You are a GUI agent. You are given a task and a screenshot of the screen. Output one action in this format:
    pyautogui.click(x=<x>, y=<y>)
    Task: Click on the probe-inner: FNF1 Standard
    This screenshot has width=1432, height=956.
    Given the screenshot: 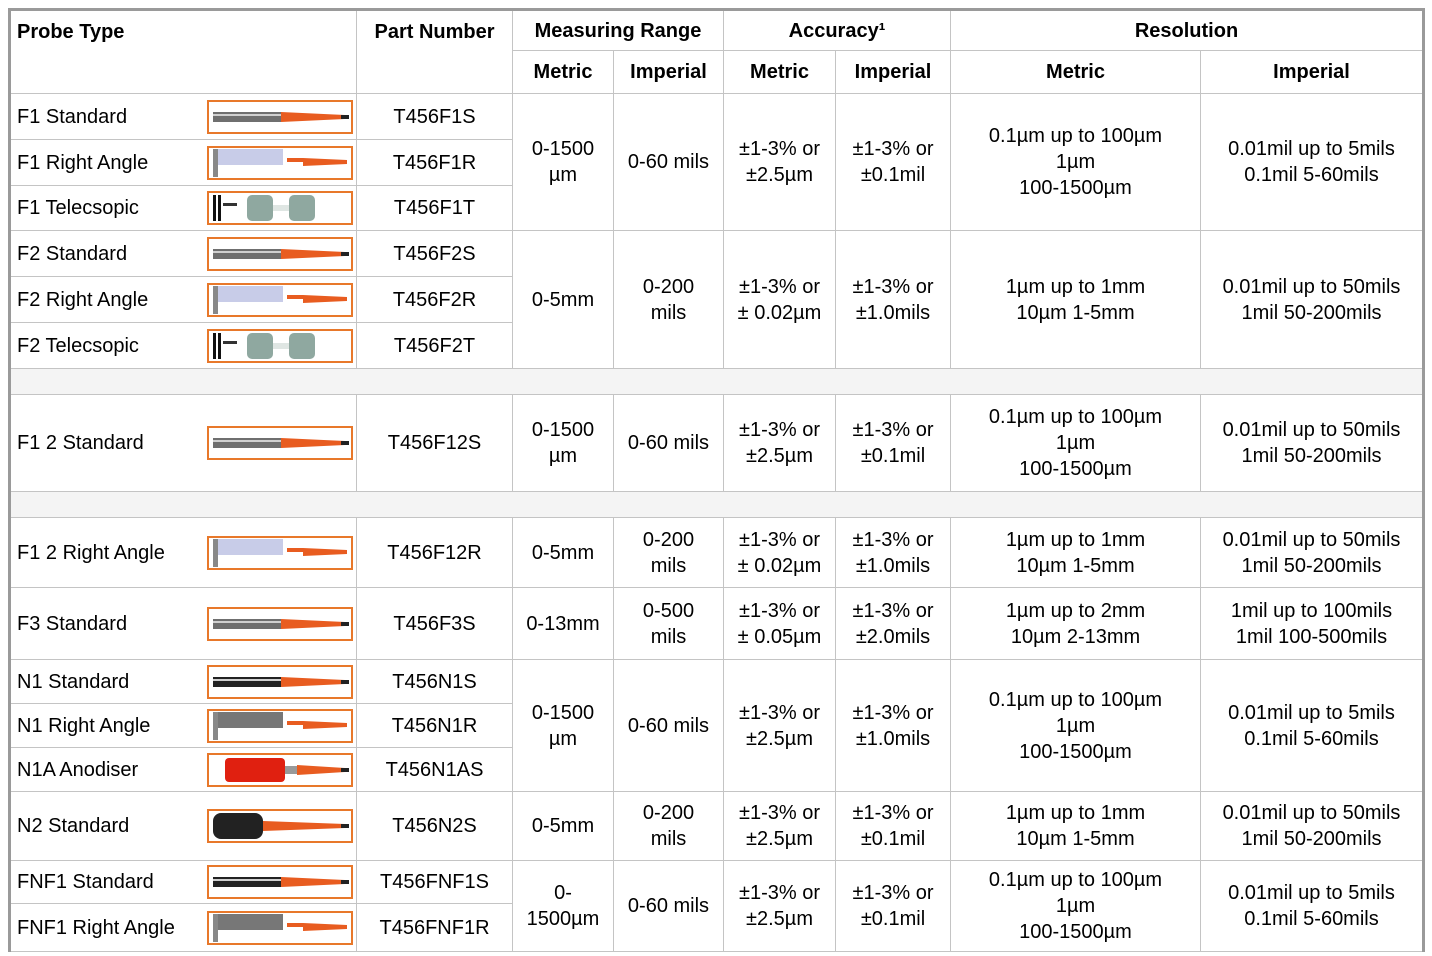 What is the action you would take?
    pyautogui.click(x=186, y=882)
    